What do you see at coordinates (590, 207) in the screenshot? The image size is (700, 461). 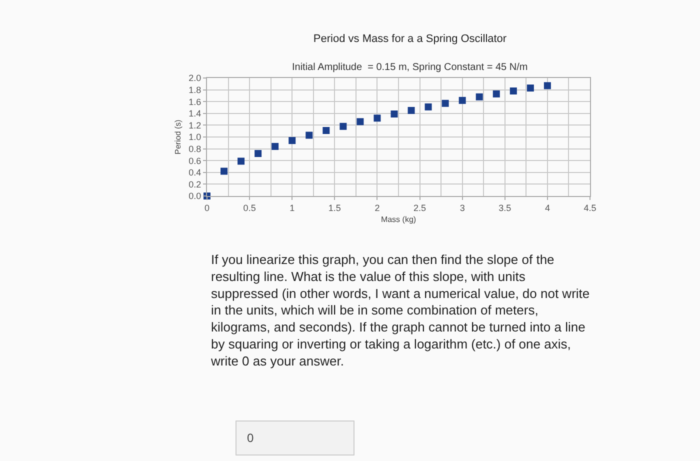 I see `x-tick-label: 4.5` at bounding box center [590, 207].